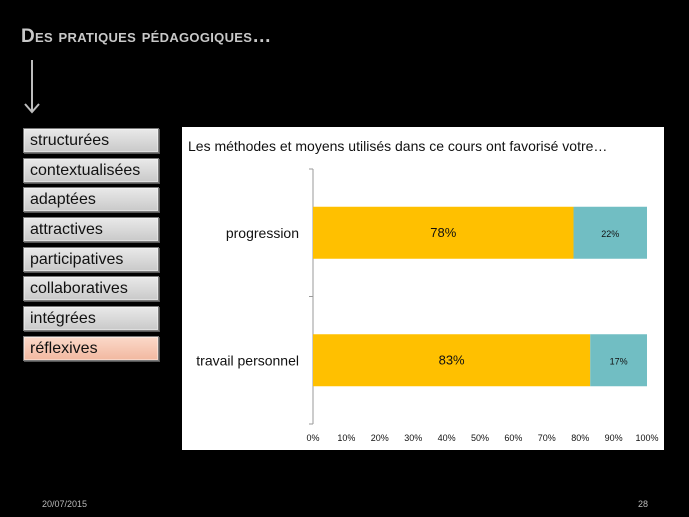 Image resolution: width=689 pixels, height=517 pixels. Describe the element at coordinates (32, 87) in the screenshot. I see `arrow-down-icon` at that location.